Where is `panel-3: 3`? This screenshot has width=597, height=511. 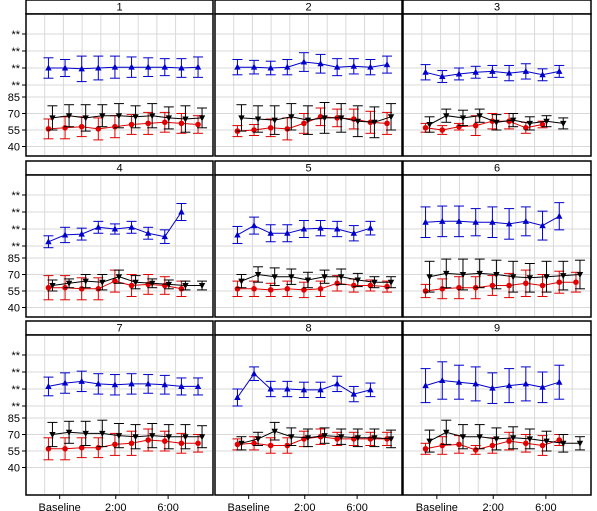
panel-3: 3 is located at coordinates (497, 78).